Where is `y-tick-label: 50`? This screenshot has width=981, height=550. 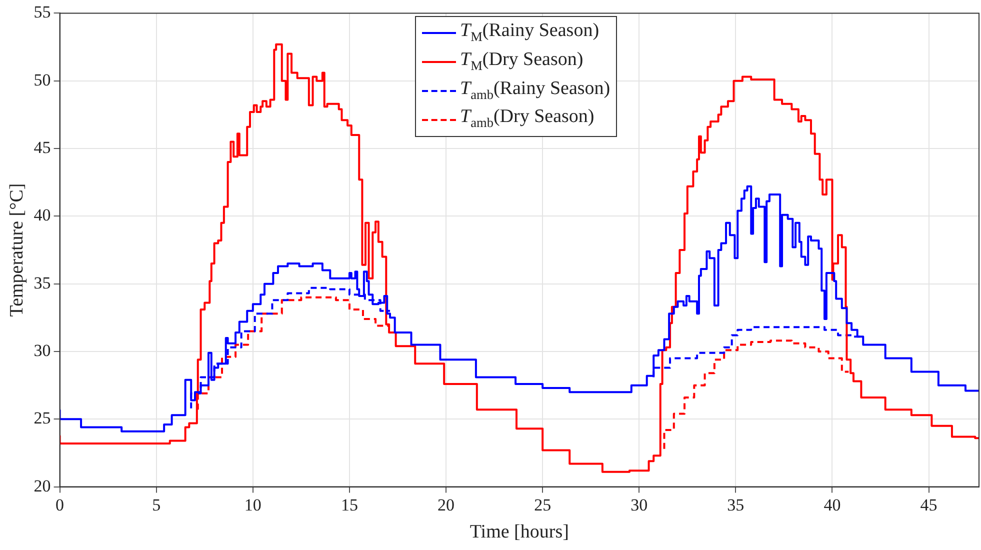
y-tick-label: 50 is located at coordinates (42, 80).